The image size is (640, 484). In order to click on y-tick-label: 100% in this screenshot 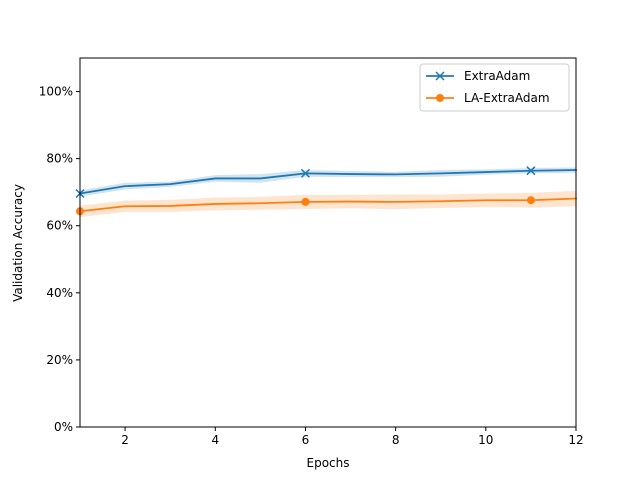, I will do `click(56, 92)`.